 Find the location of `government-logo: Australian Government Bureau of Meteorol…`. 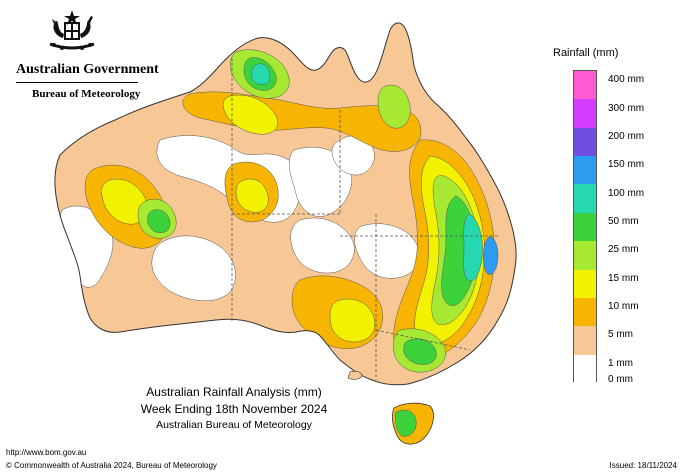

government-logo: Australian Government Bureau of Meteorol… is located at coordinates (83, 54).